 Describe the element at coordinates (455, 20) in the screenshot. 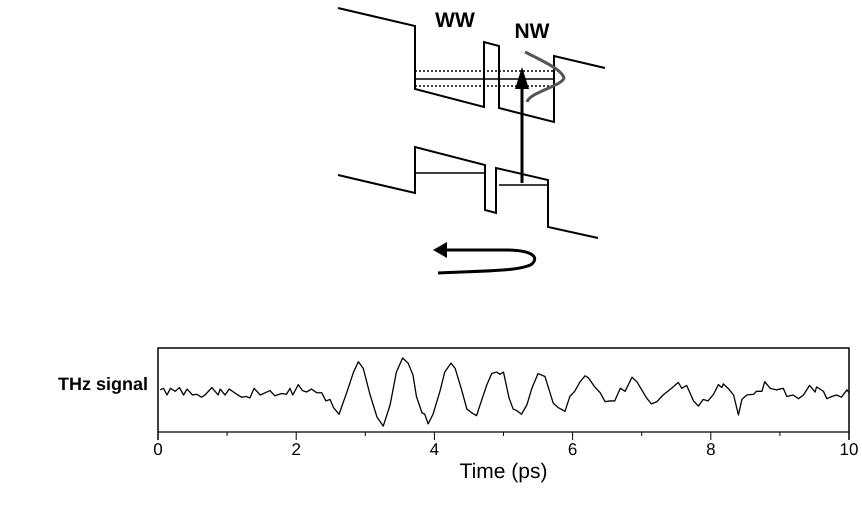

I see `text: WW` at that location.